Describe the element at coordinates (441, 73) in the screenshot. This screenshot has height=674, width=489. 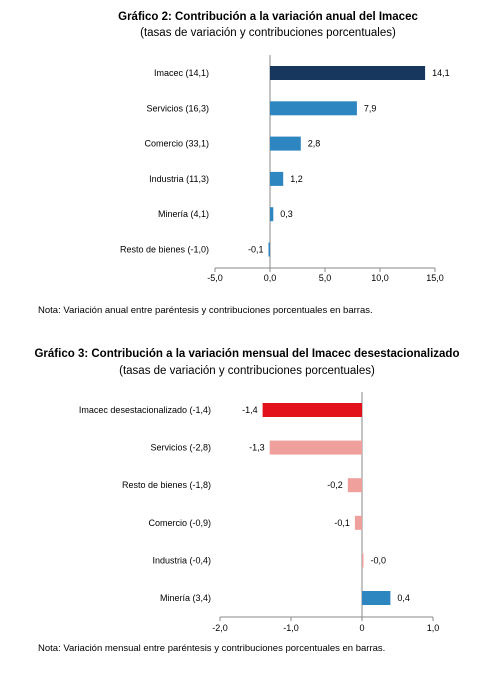
I see `chart2-value-label: 14,1` at that location.